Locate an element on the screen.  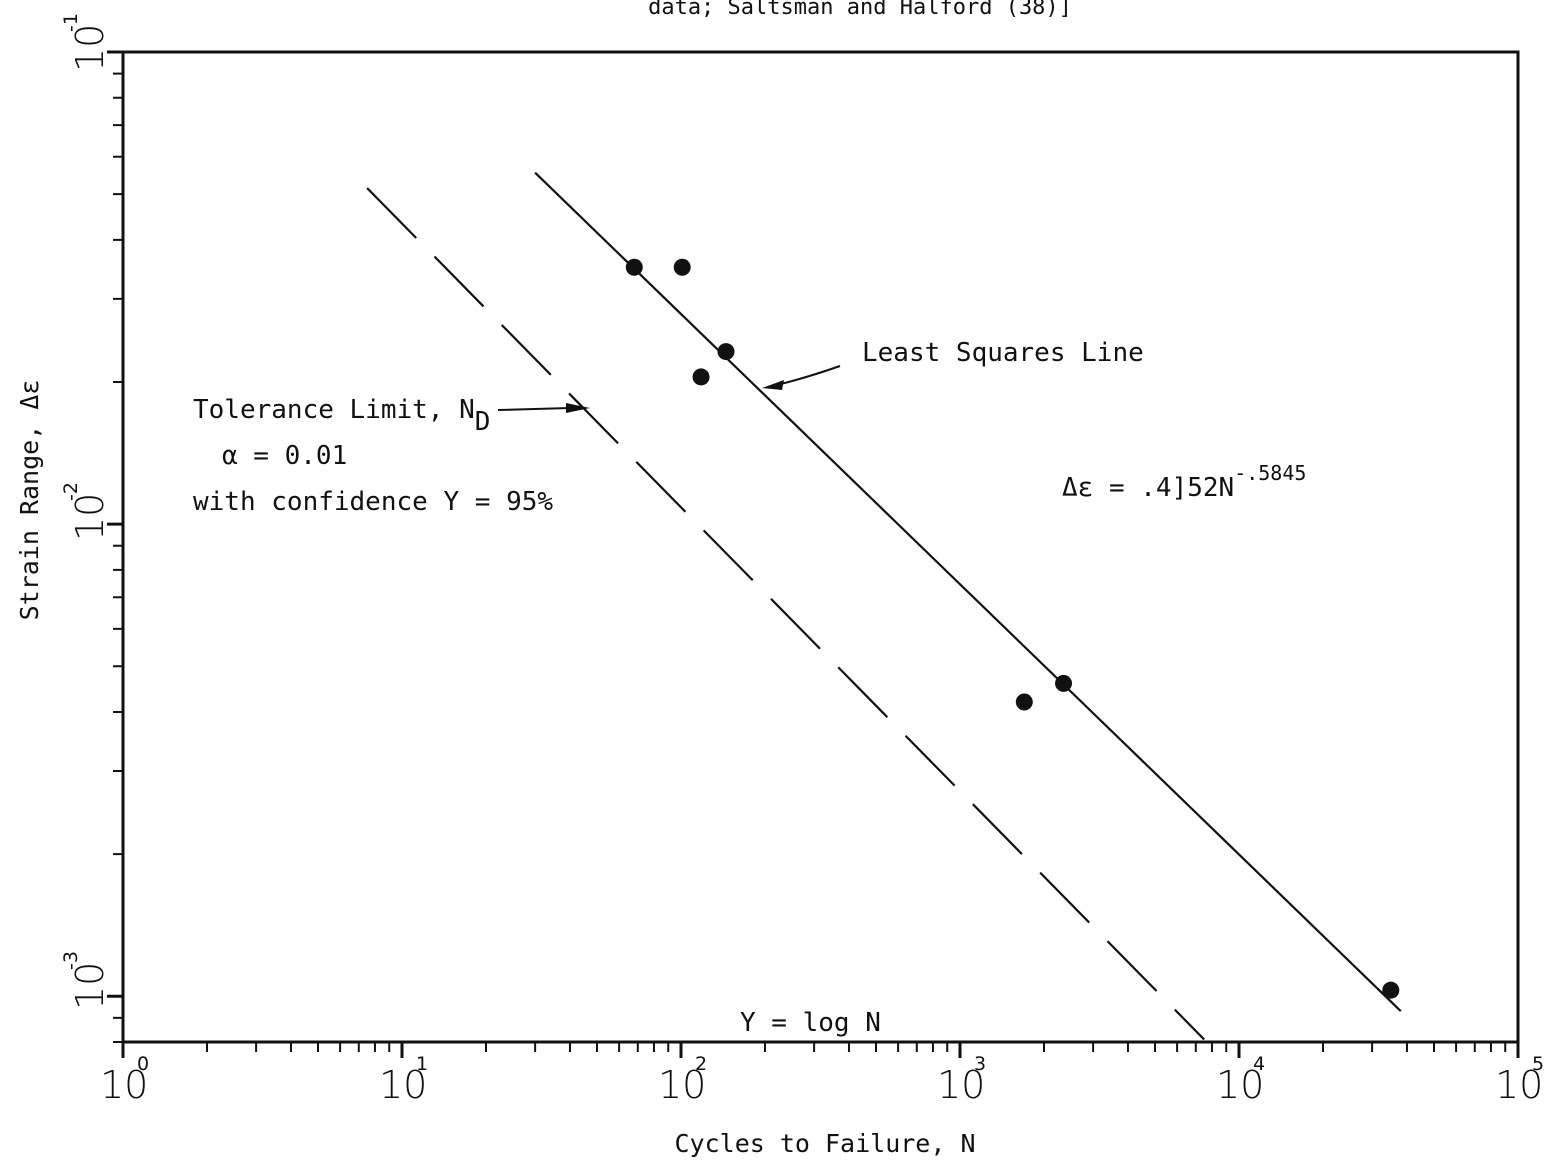
svg-text: 5 is located at coordinates (1538, 1064).